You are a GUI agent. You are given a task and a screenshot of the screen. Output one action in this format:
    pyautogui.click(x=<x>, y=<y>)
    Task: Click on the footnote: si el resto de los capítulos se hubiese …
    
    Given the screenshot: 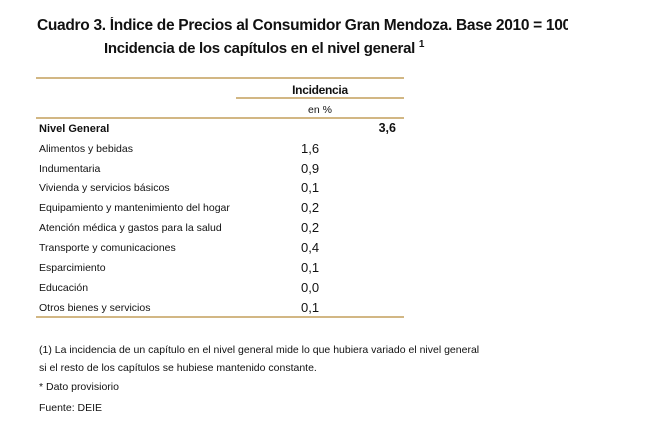 What is the action you would take?
    pyautogui.click(x=178, y=368)
    